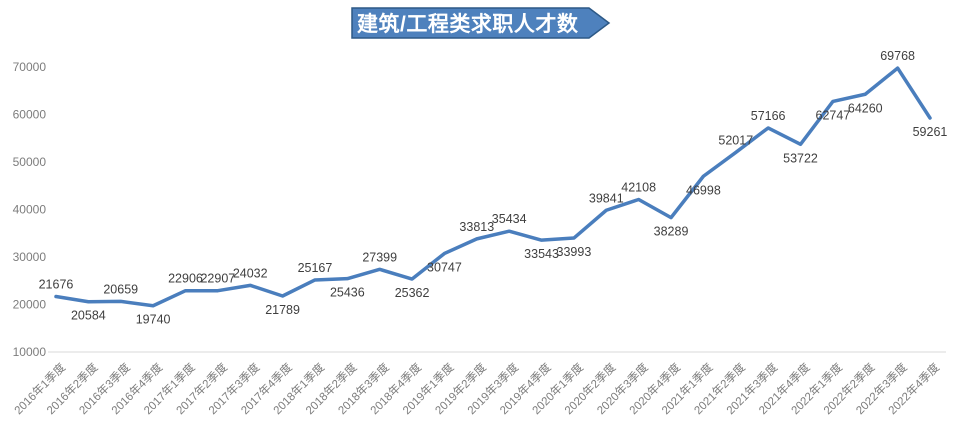  I want to click on data-label: 42108, so click(638, 187).